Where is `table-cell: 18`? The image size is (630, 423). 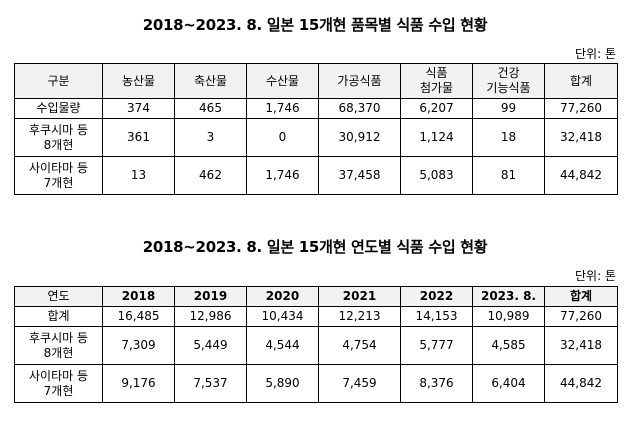
table-cell: 18 is located at coordinates (508, 137).